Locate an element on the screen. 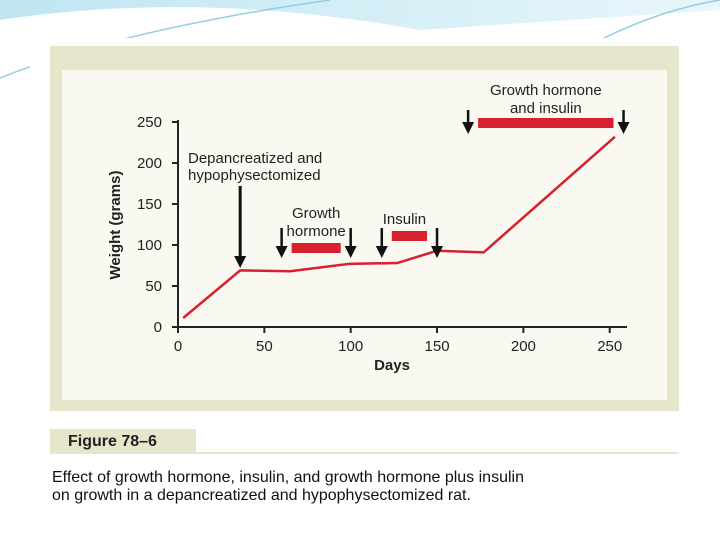 The height and width of the screenshot is (545, 720). period-label: Insulin is located at coordinates (404, 219).